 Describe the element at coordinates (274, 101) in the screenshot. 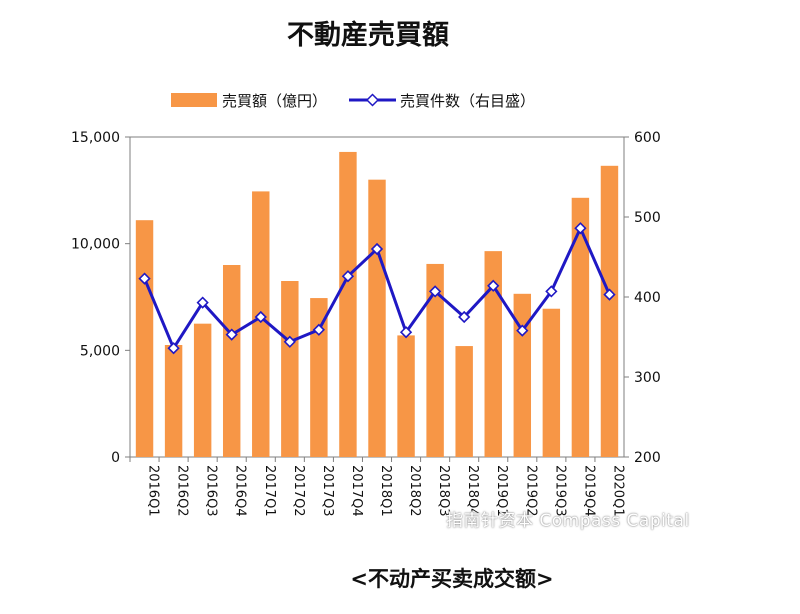

I see `legend-bar-label: 売買額（億円）` at that location.